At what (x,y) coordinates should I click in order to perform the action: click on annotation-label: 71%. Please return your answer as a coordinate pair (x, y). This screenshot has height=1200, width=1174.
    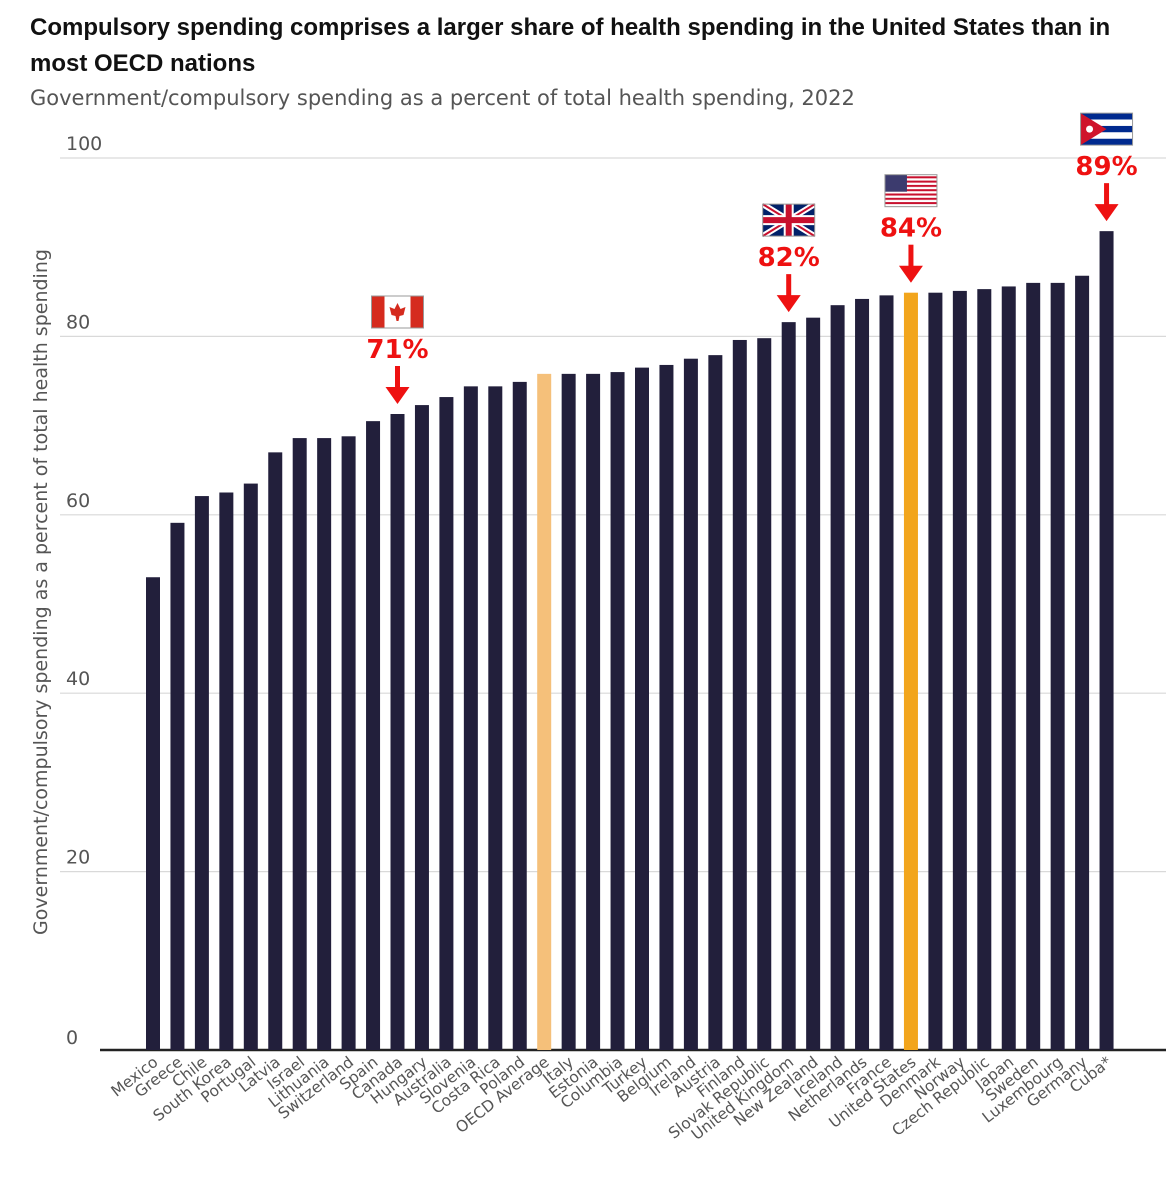
    Looking at the image, I should click on (397, 350).